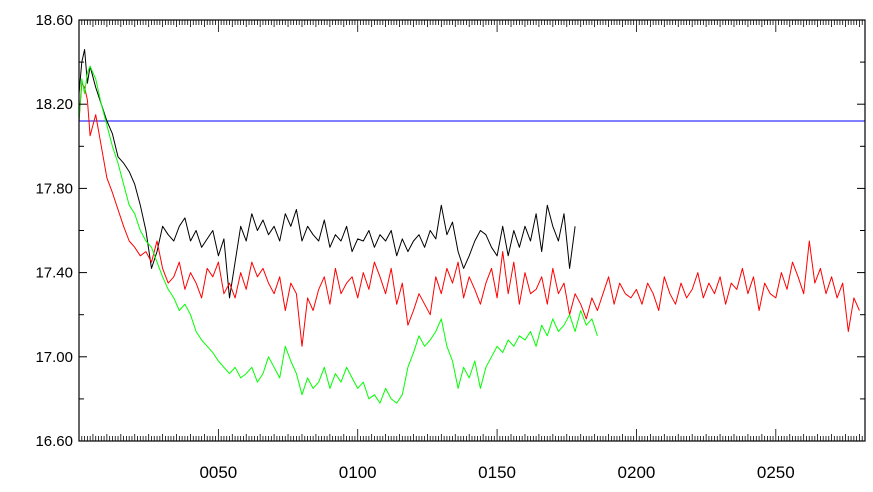  Describe the element at coordinates (54, 188) in the screenshot. I see `y-tick-label: 17.80` at that location.